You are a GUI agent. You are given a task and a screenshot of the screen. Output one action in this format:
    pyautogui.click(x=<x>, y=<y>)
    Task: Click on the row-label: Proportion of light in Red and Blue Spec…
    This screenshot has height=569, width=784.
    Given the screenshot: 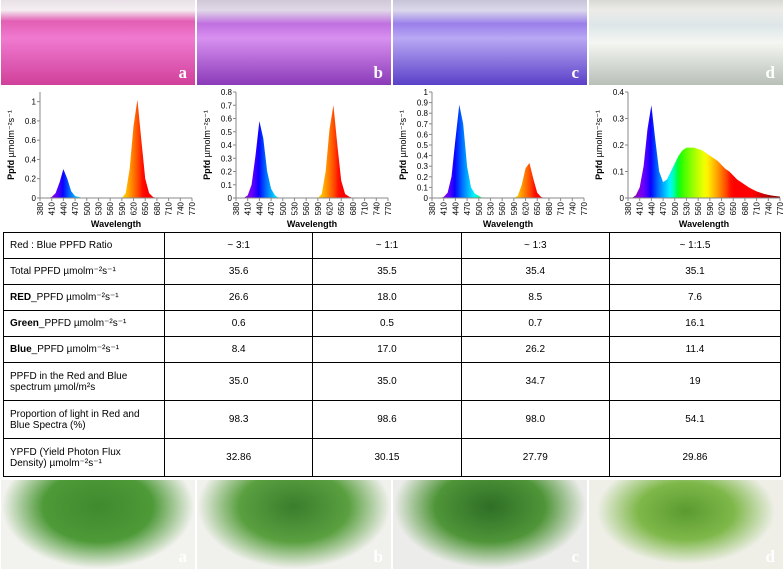 What is the action you would take?
    pyautogui.click(x=84, y=419)
    